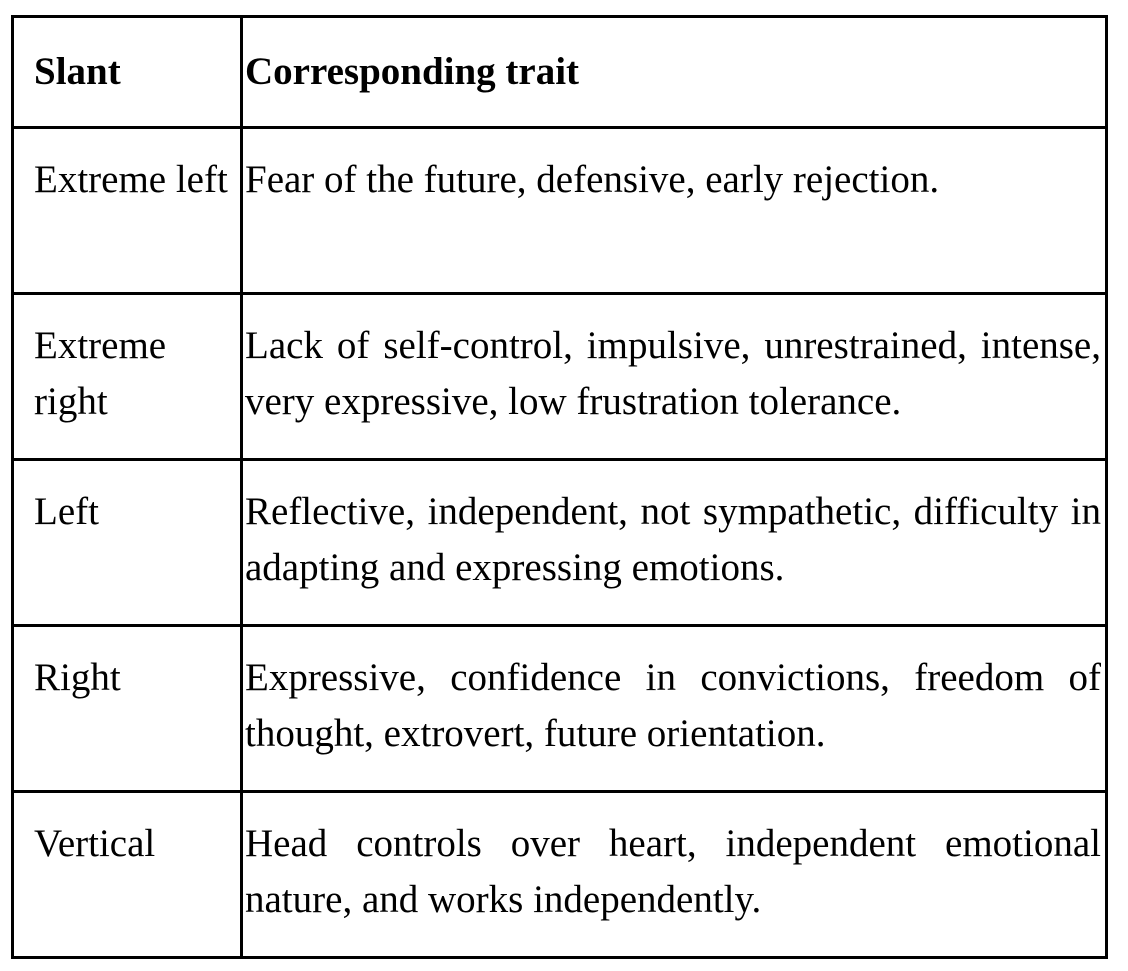 The image size is (1128, 971). I want to click on slant-cell: Left, so click(127, 542).